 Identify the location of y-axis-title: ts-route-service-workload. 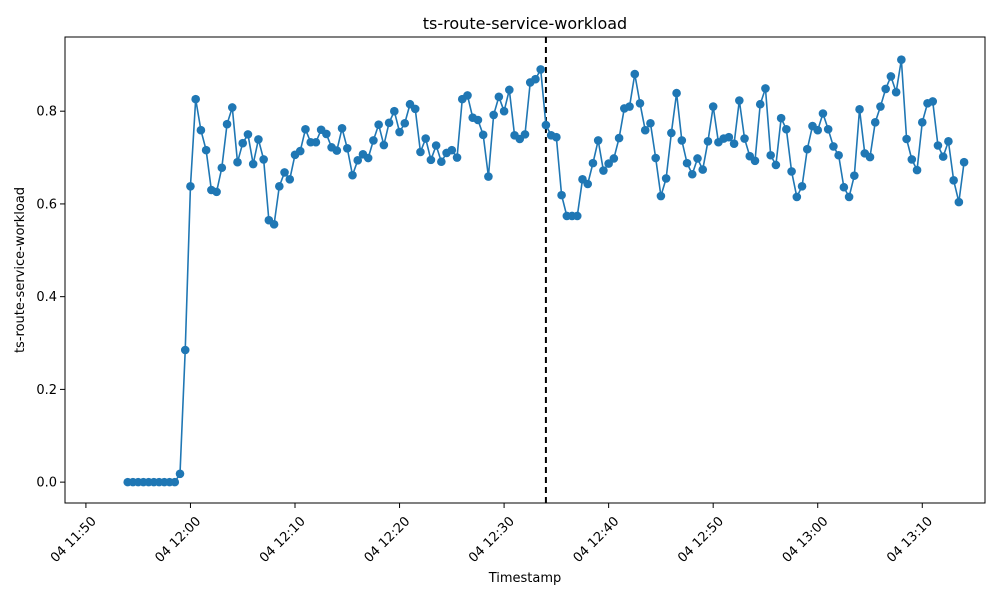
(20, 270).